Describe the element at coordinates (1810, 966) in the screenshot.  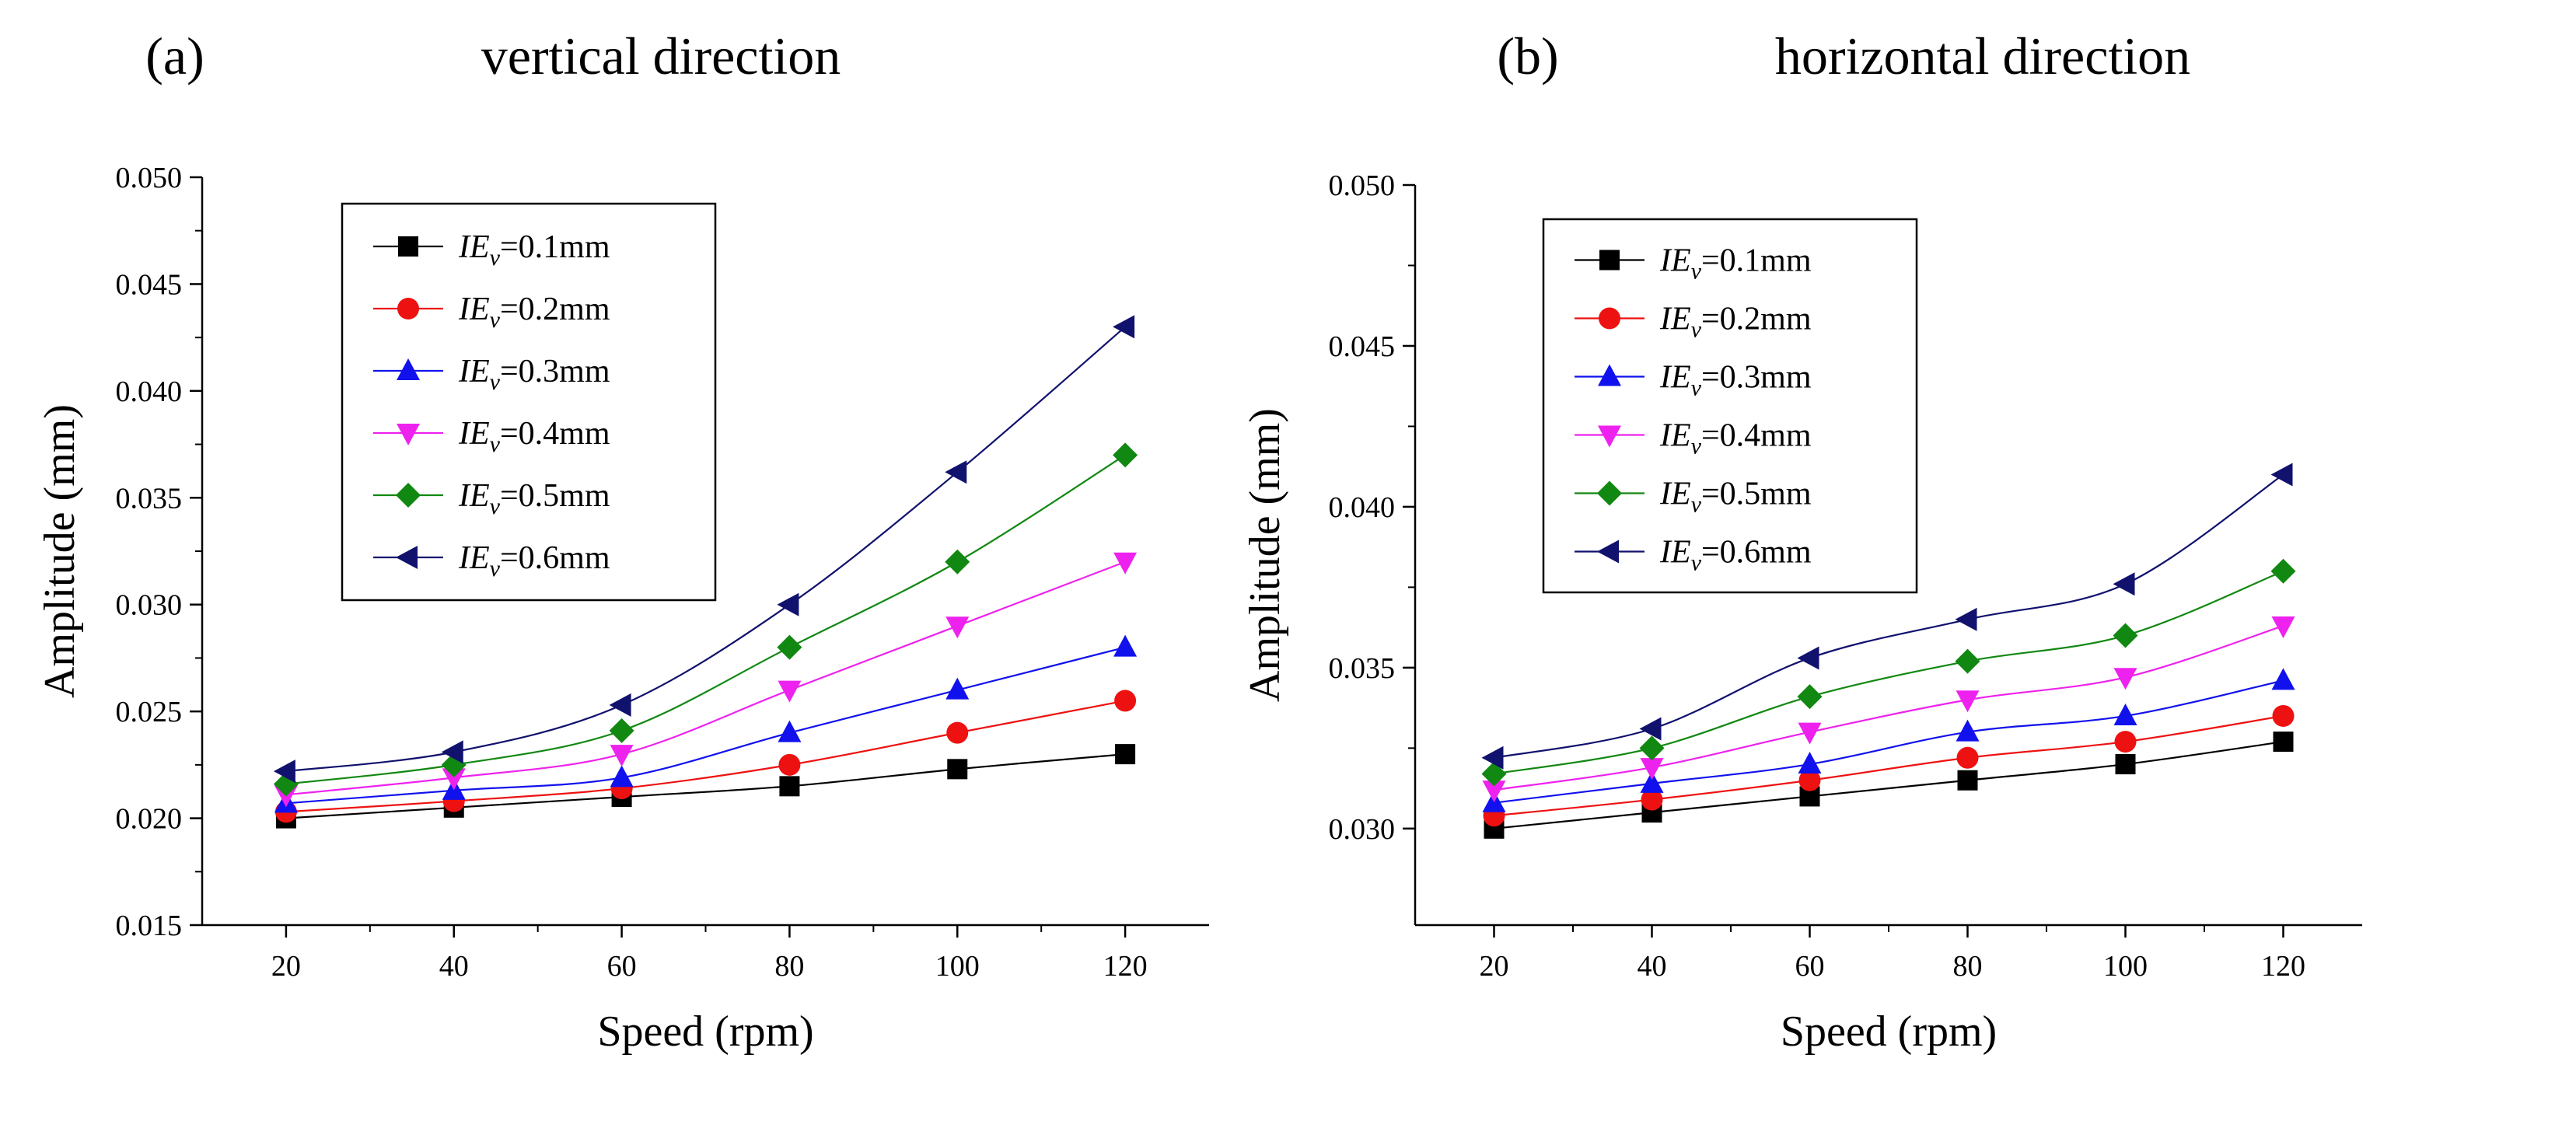
I see `x-tick-label: 60` at that location.